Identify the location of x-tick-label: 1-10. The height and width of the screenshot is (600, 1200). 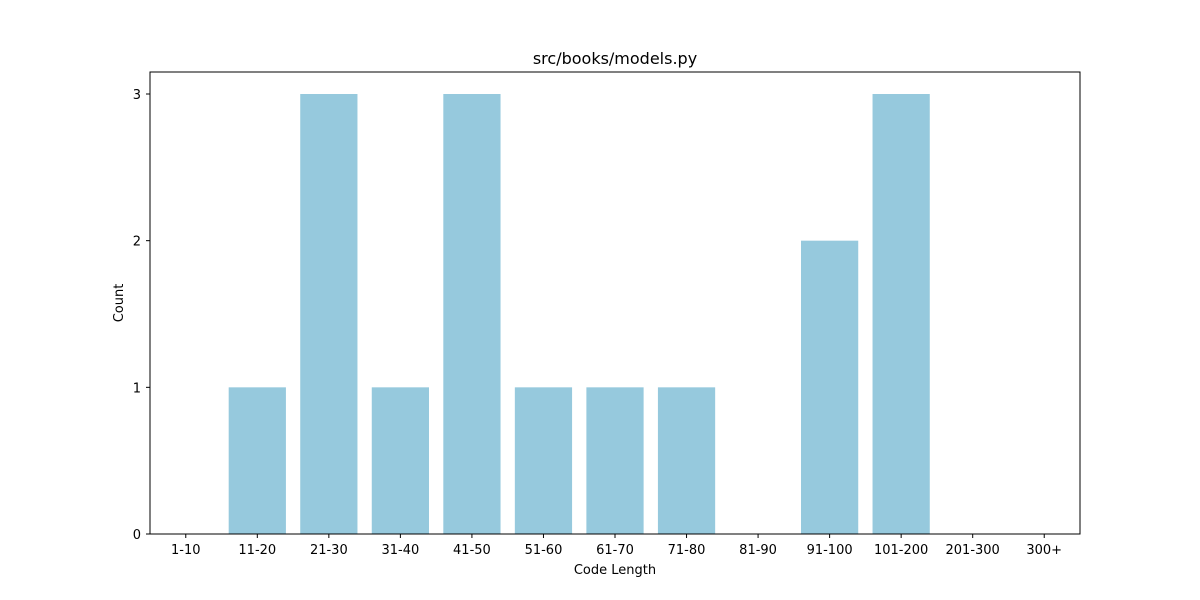
(186, 550).